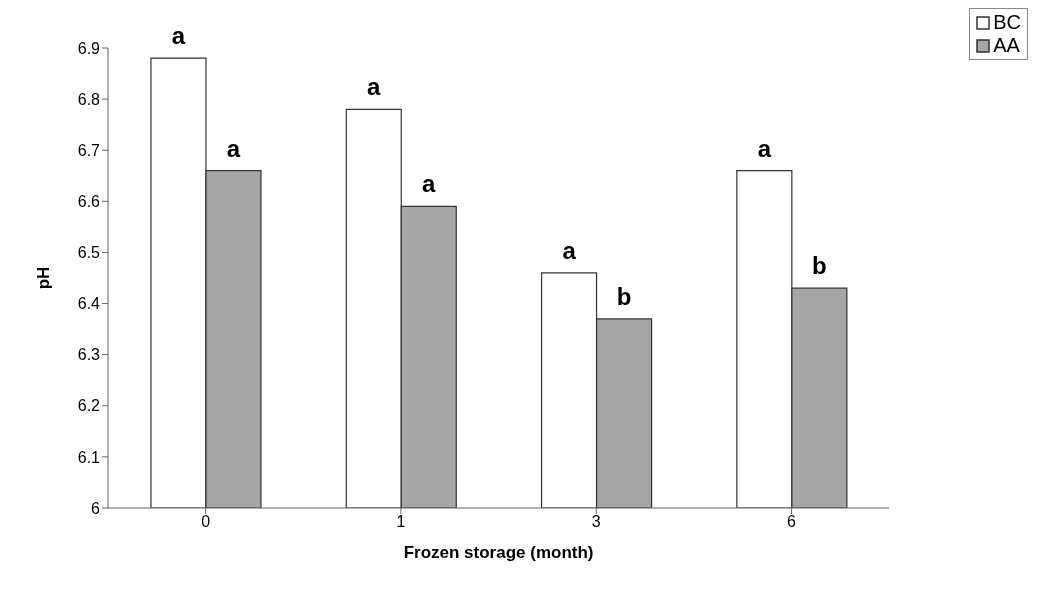  I want to click on legend-label: BC, so click(1007, 22).